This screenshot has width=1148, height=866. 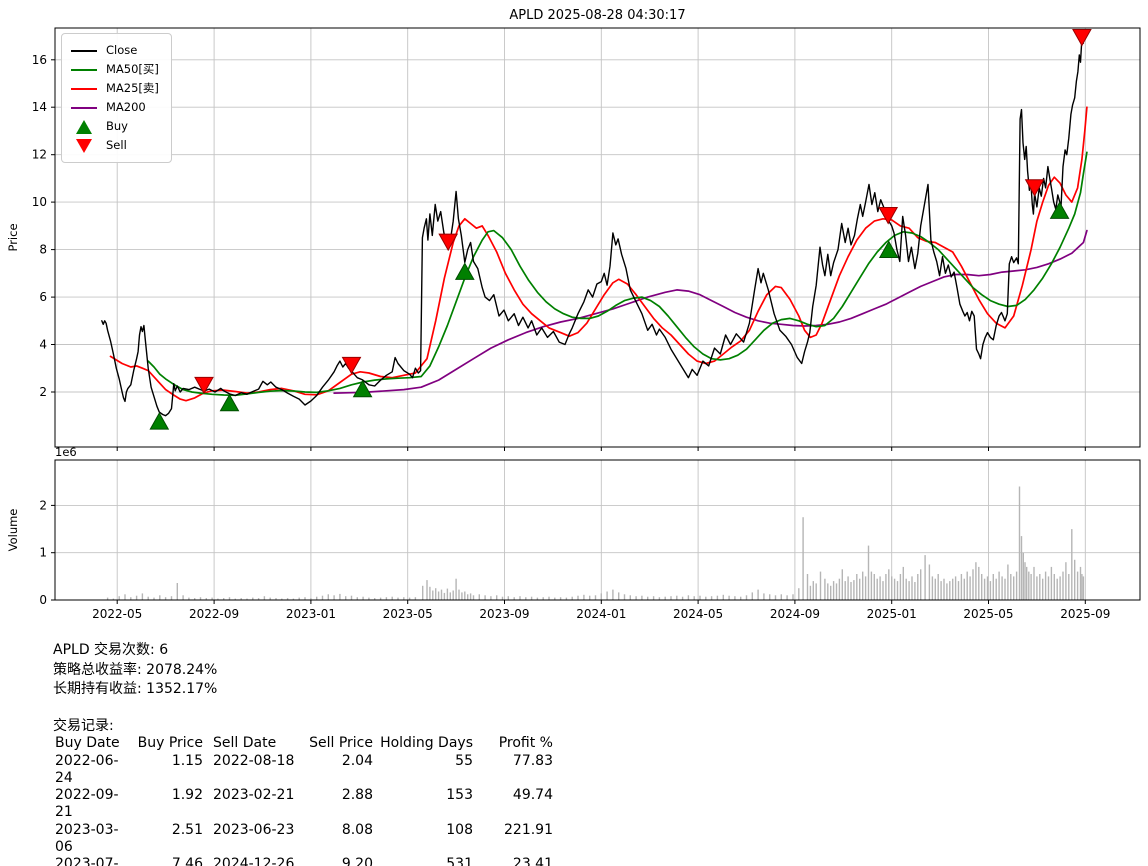 What do you see at coordinates (532, 795) in the screenshot?
I see `trade-cell: 49.74` at bounding box center [532, 795].